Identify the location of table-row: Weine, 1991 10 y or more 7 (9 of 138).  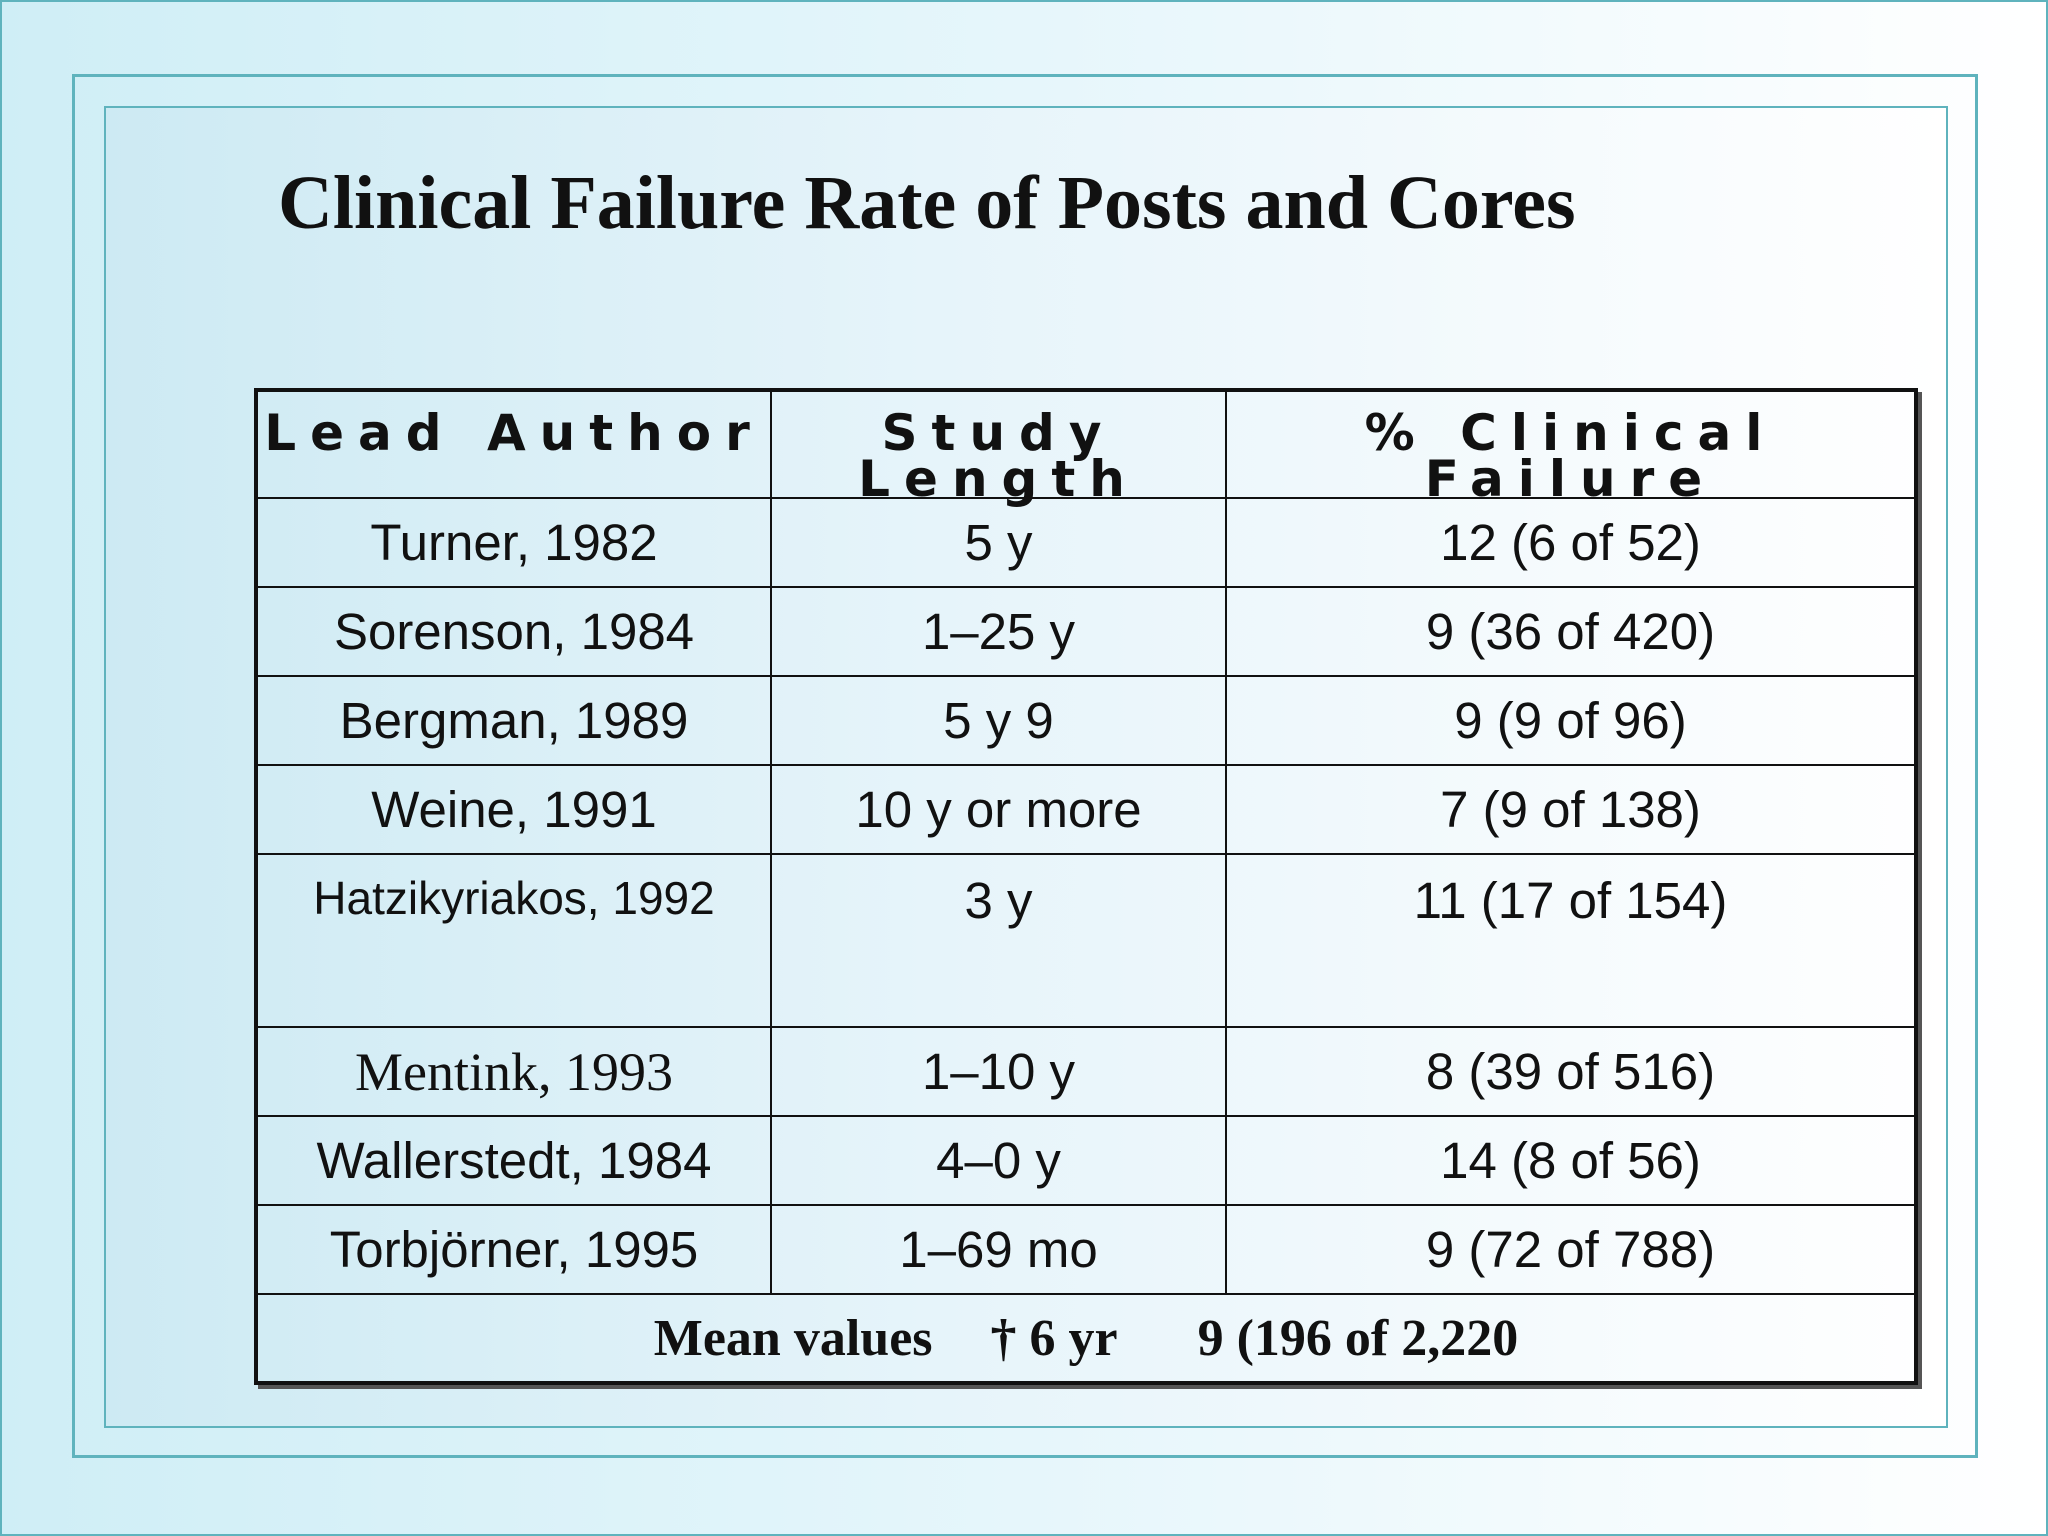
(1086, 809).